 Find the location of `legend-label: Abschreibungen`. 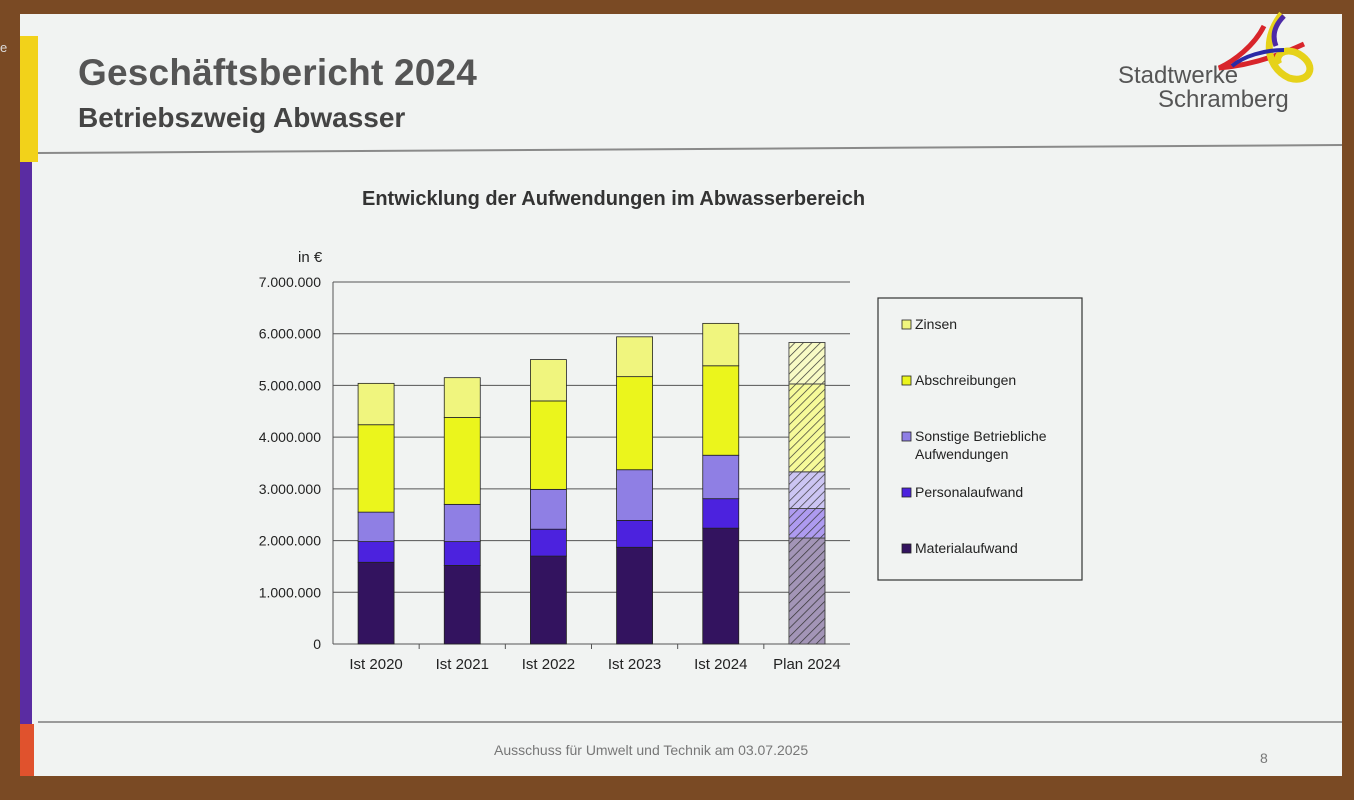

legend-label: Abschreibungen is located at coordinates (965, 380).